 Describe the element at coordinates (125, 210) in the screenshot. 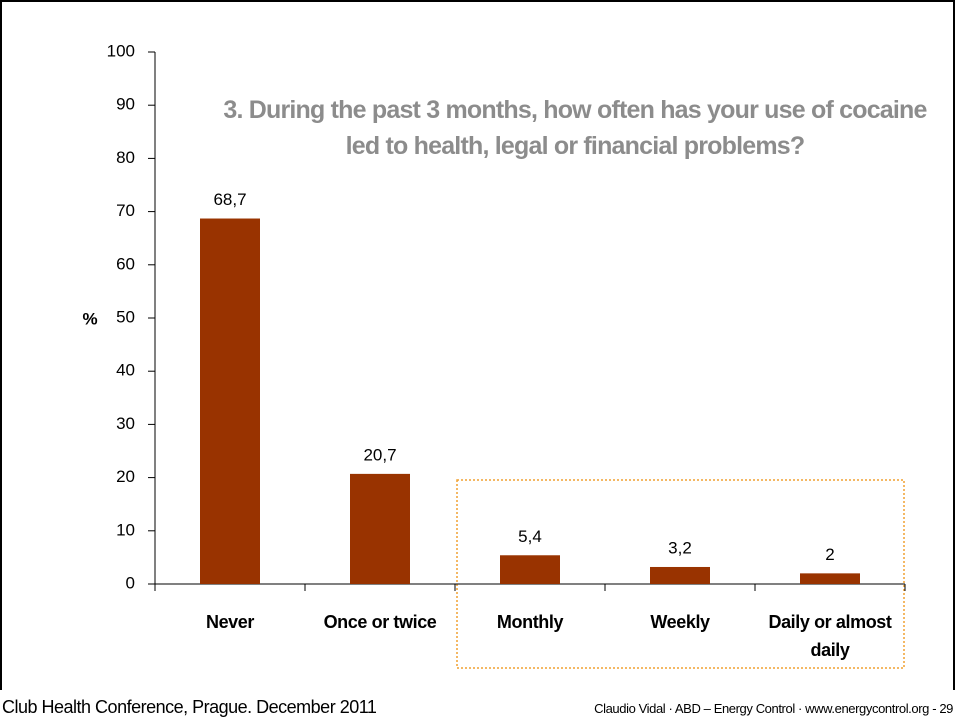

I see `y-tick-label: 70` at that location.